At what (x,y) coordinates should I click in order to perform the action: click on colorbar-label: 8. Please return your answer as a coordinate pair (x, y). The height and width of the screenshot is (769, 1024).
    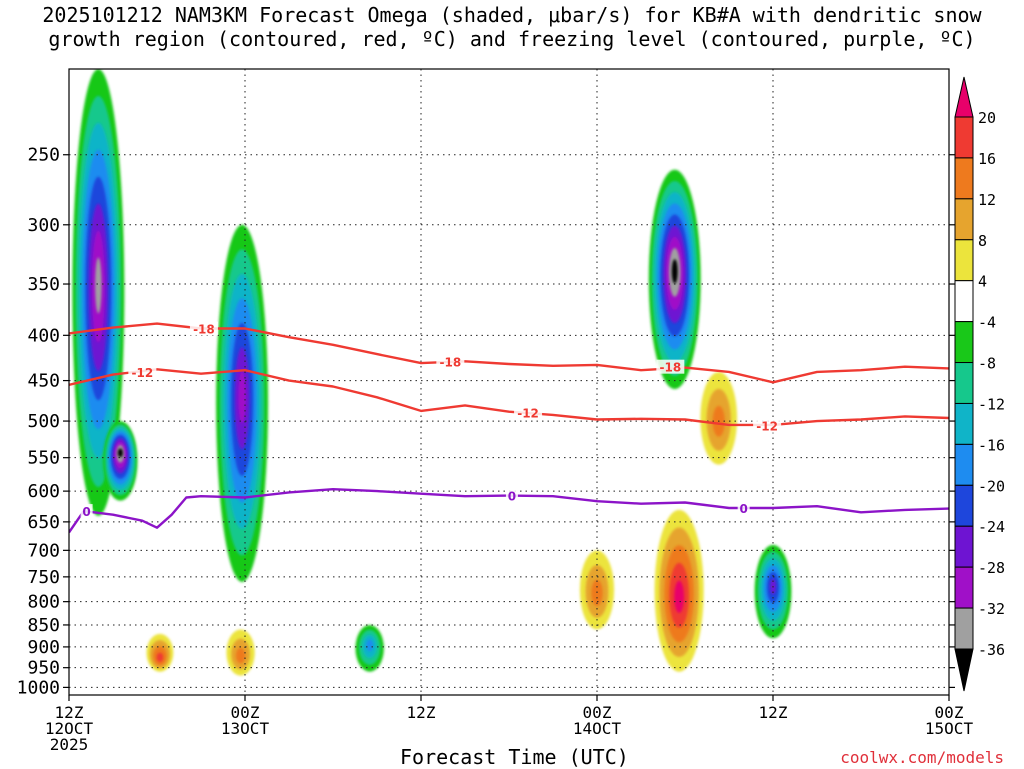
    Looking at the image, I should click on (982, 241).